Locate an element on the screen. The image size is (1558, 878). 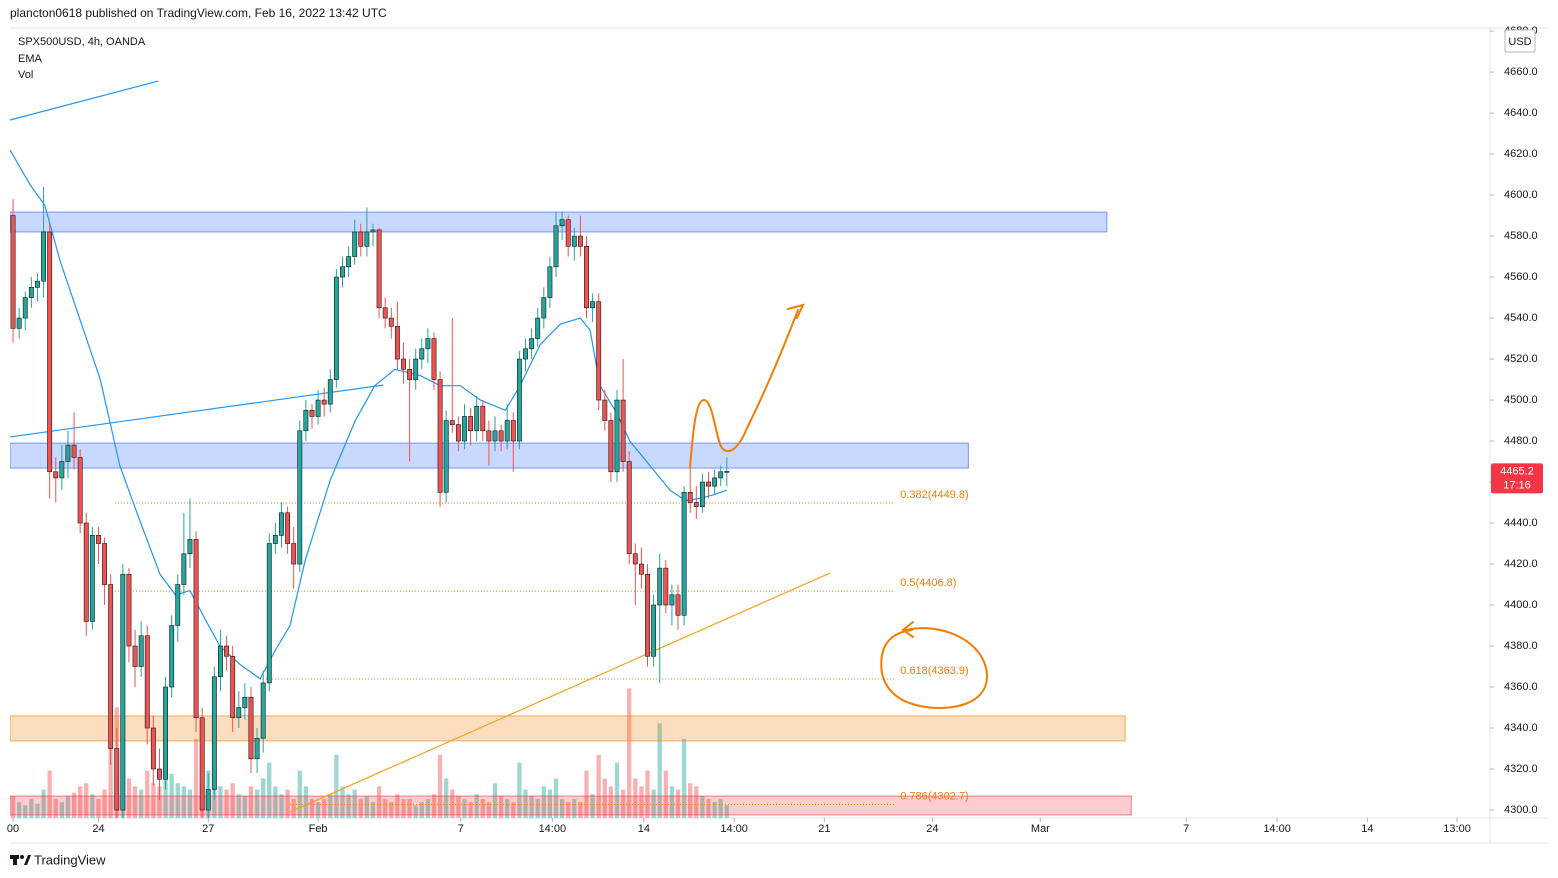
x-tick-label: Mar is located at coordinates (1040, 829).